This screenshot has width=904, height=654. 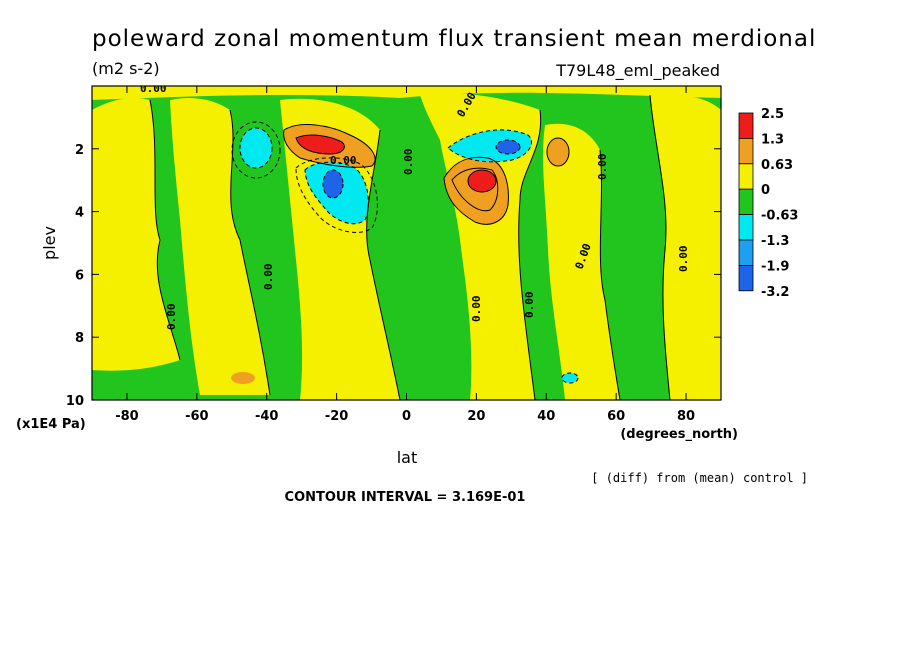 What do you see at coordinates (49, 243) in the screenshot?
I see `y-axis-label: plev` at bounding box center [49, 243].